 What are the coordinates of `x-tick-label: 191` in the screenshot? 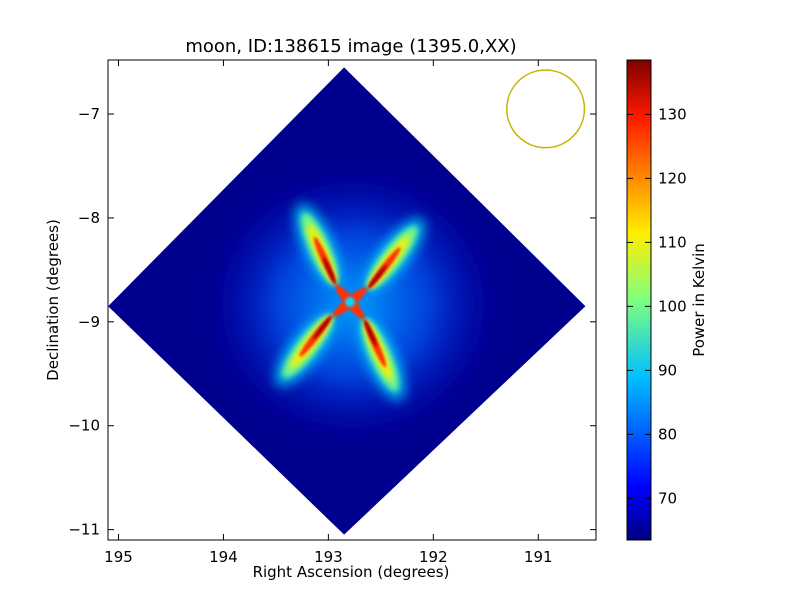 It's located at (538, 557).